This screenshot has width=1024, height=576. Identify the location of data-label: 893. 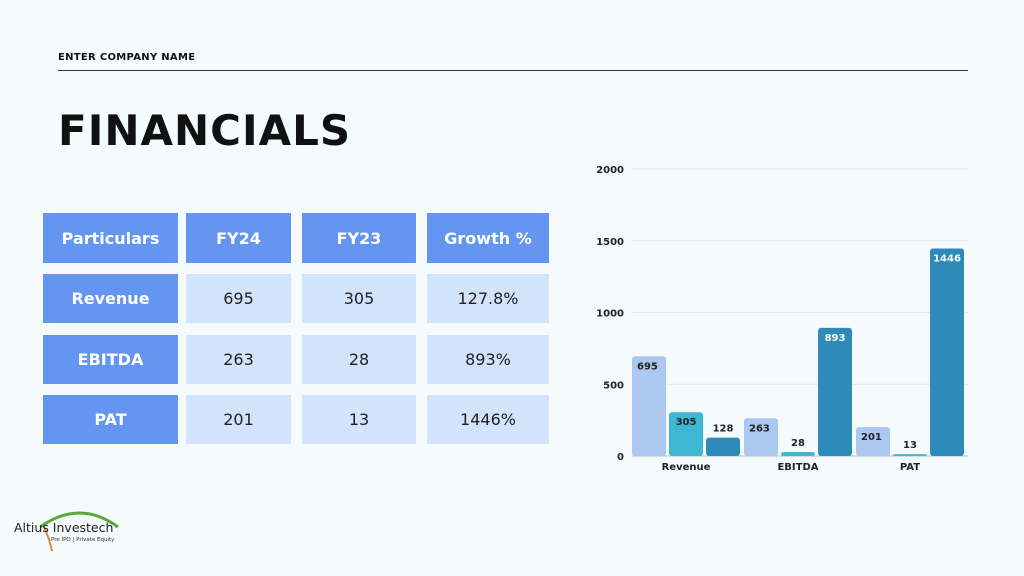
(835, 338).